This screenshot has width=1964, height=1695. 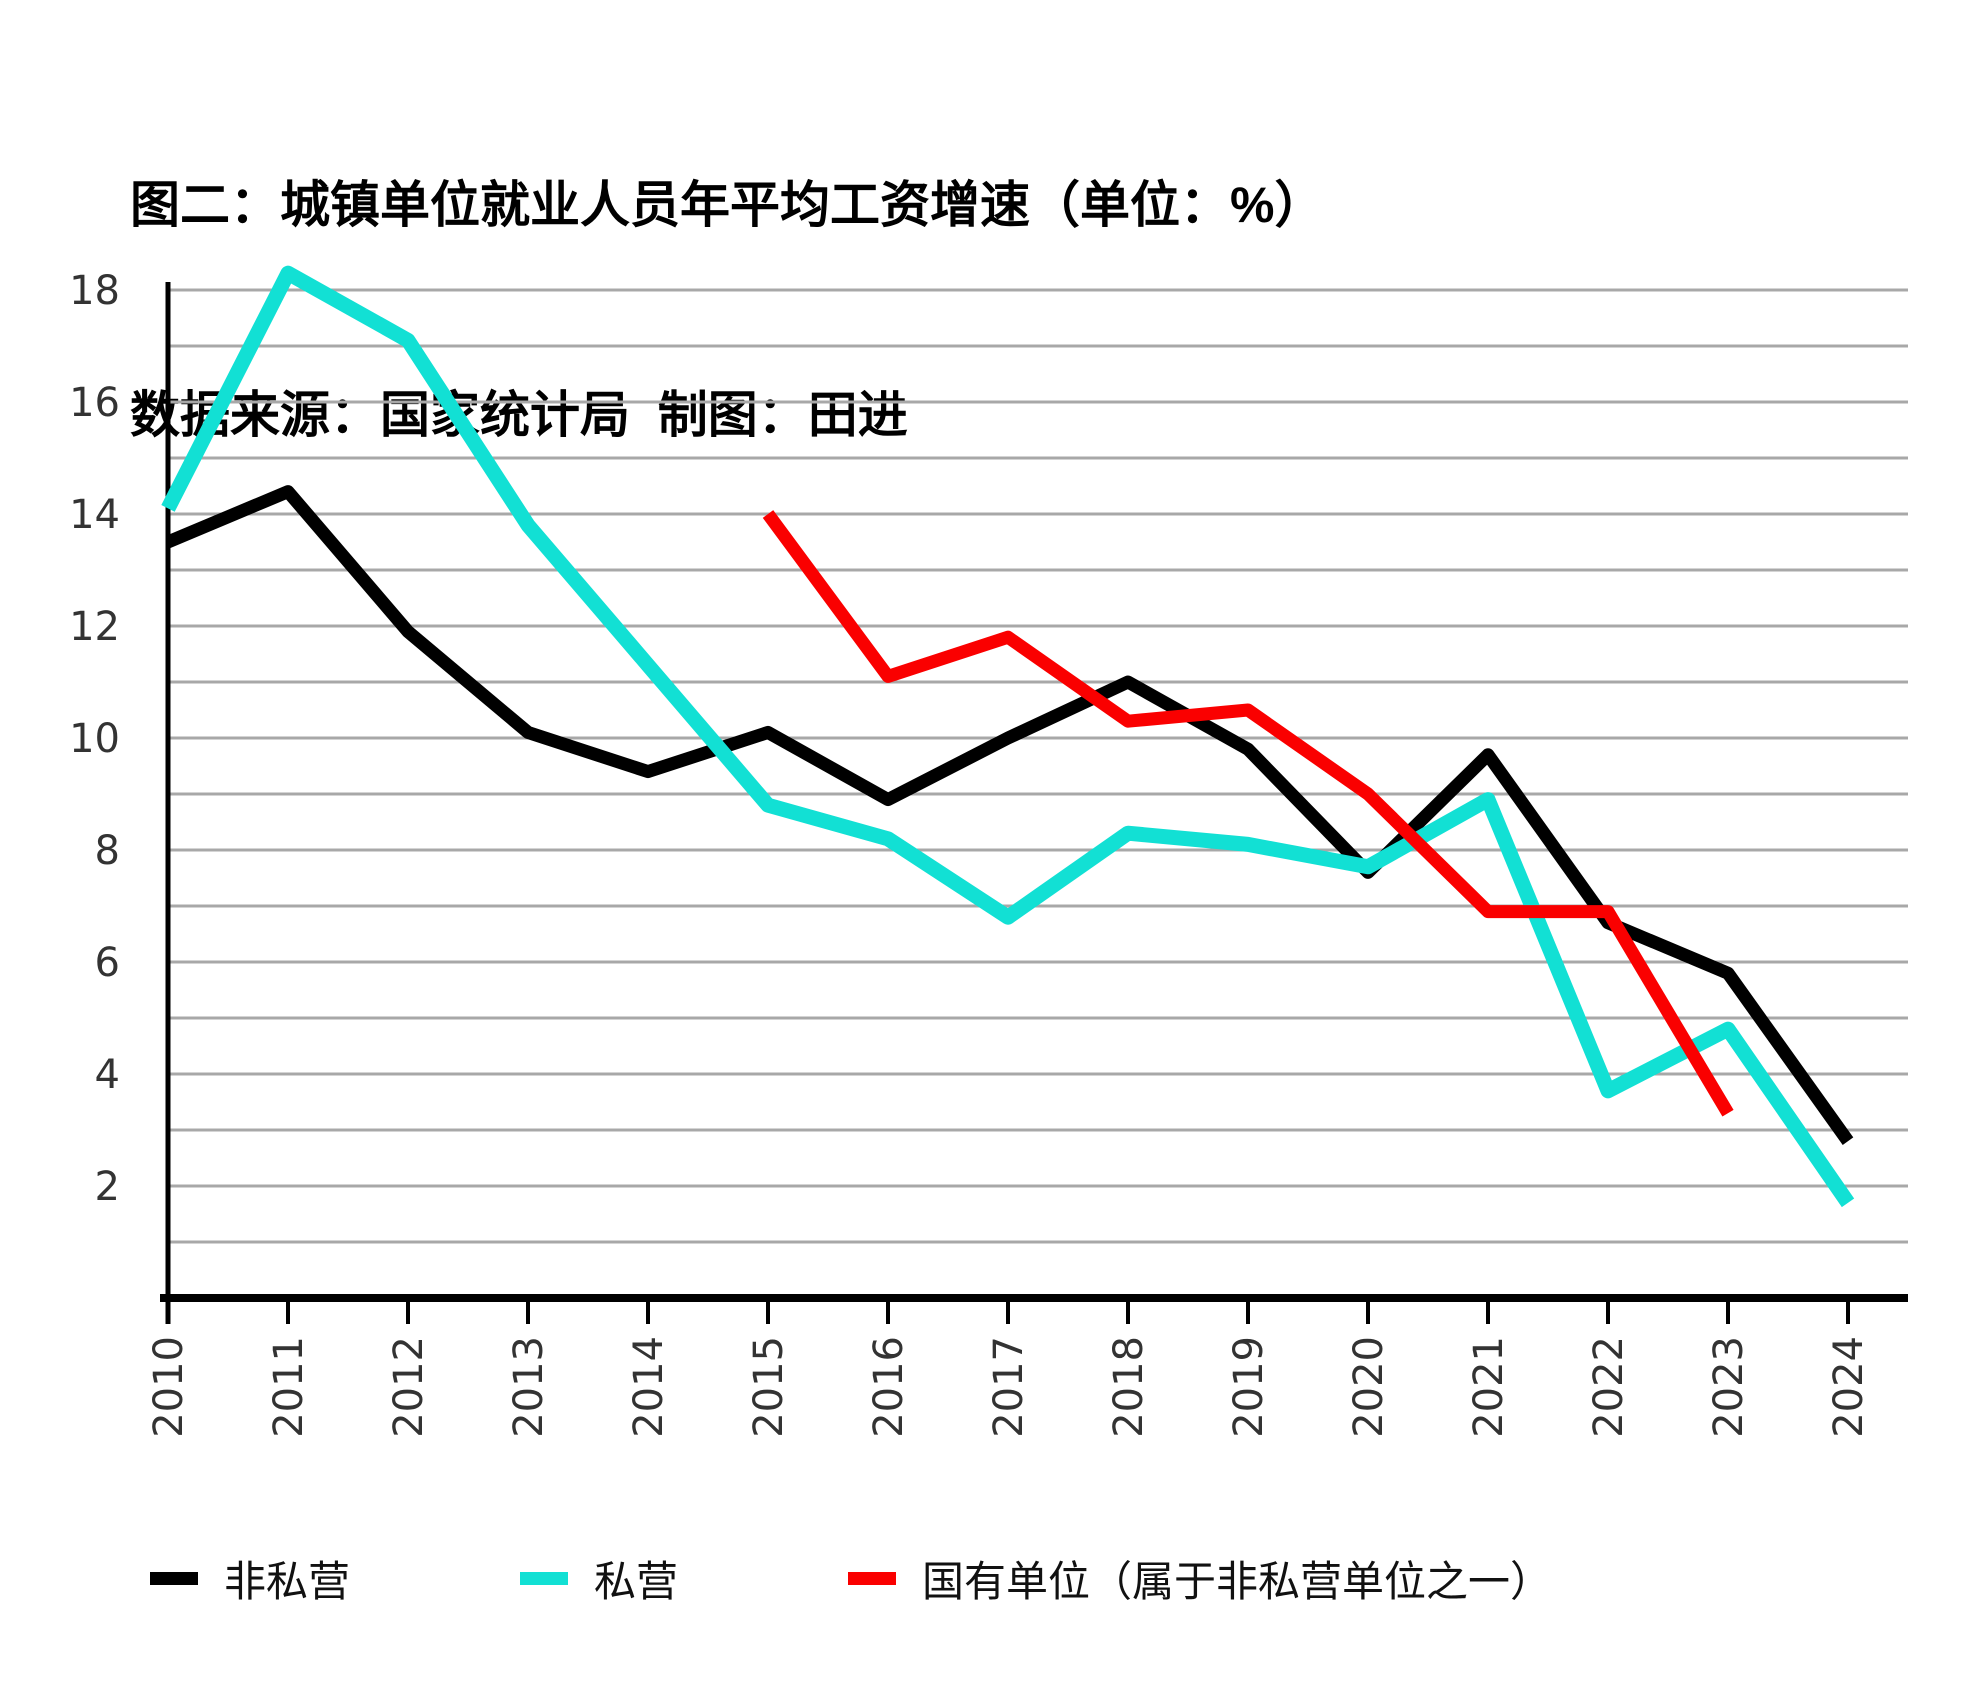 What do you see at coordinates (287, 1581) in the screenshot?
I see `legend-label-non-private: 非私营` at bounding box center [287, 1581].